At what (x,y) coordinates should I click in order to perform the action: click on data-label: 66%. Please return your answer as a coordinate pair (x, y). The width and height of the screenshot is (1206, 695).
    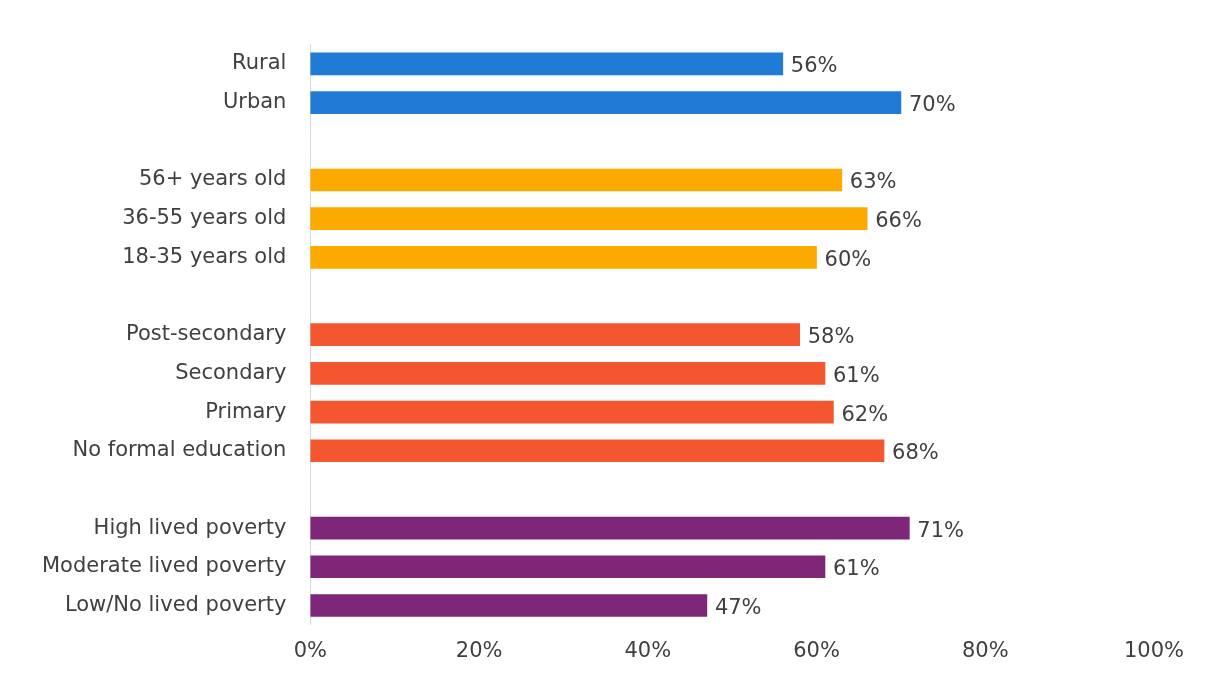
    Looking at the image, I should click on (898, 220).